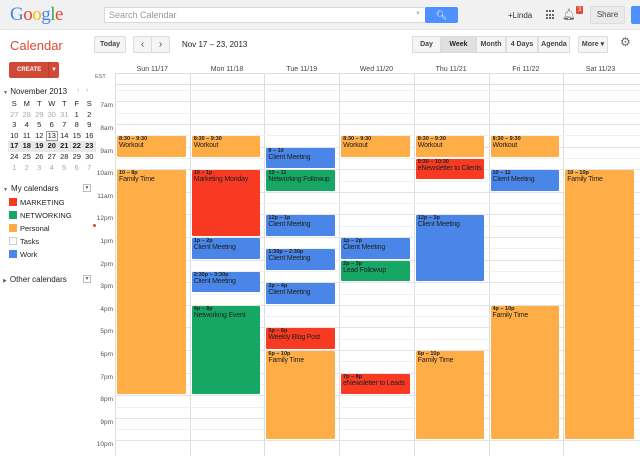 Image resolution: width=640 pixels, height=456 pixels. I want to click on view-month-button: Month, so click(491, 44).